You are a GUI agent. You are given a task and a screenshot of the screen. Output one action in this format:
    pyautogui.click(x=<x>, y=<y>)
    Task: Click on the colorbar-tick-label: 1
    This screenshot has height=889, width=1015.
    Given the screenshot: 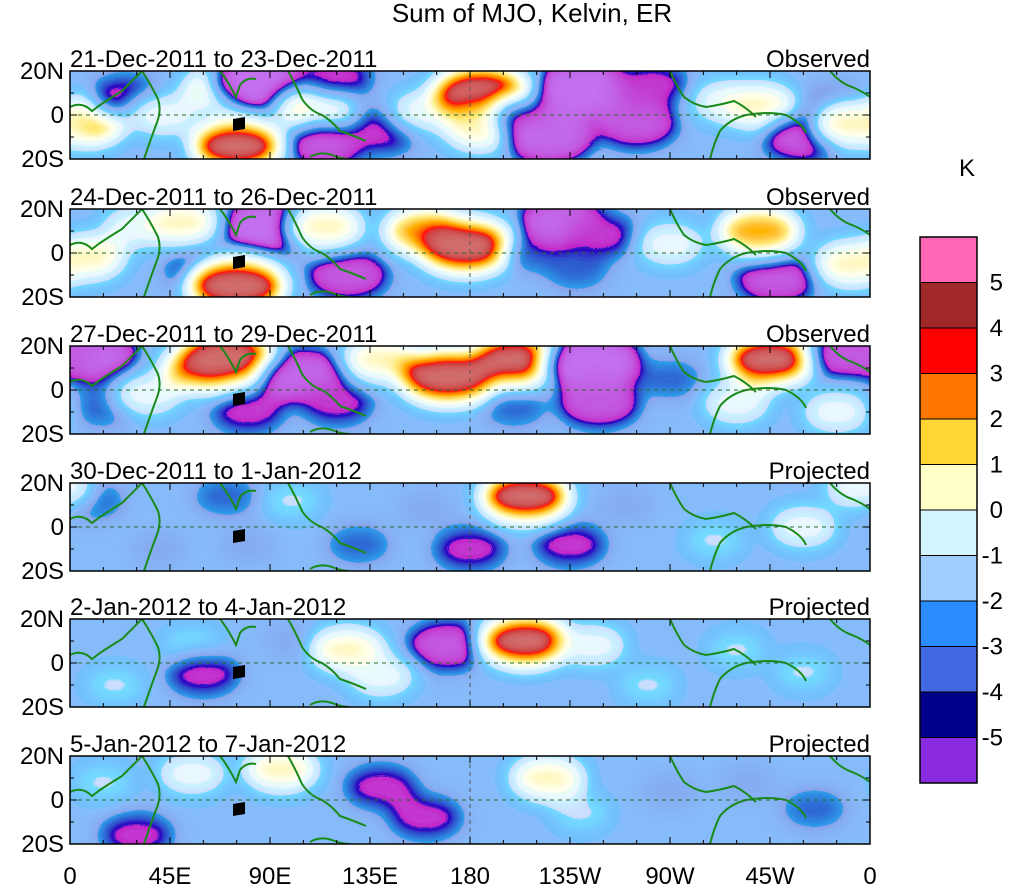 What is the action you would take?
    pyautogui.click(x=996, y=465)
    